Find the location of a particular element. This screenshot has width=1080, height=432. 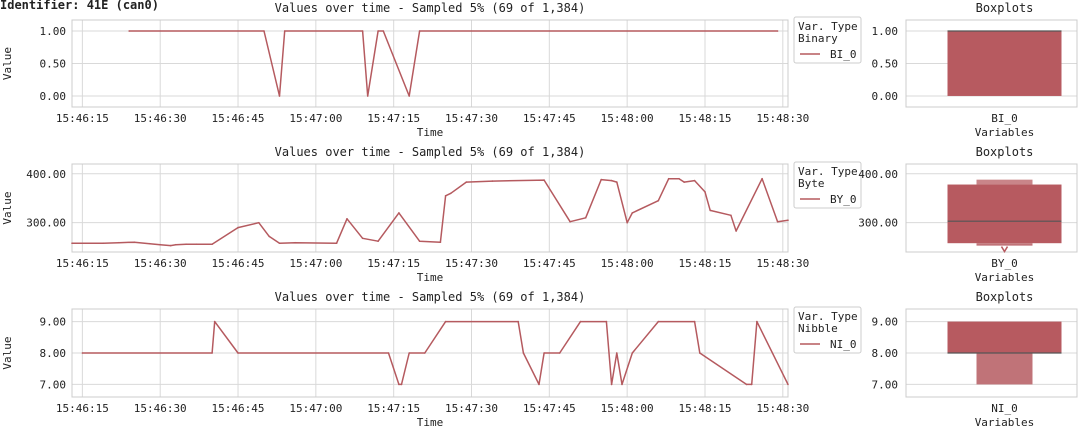

by-box-ytick-label: 300.00 is located at coordinates (878, 223).